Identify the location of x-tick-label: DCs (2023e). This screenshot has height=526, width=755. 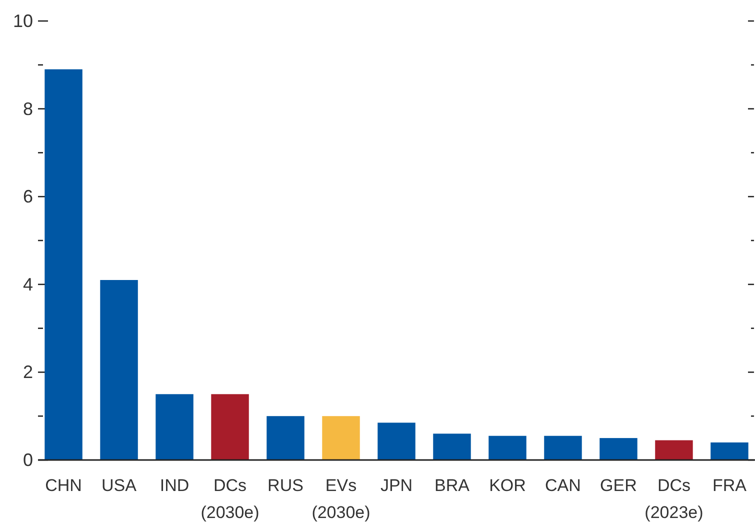
(674, 499).